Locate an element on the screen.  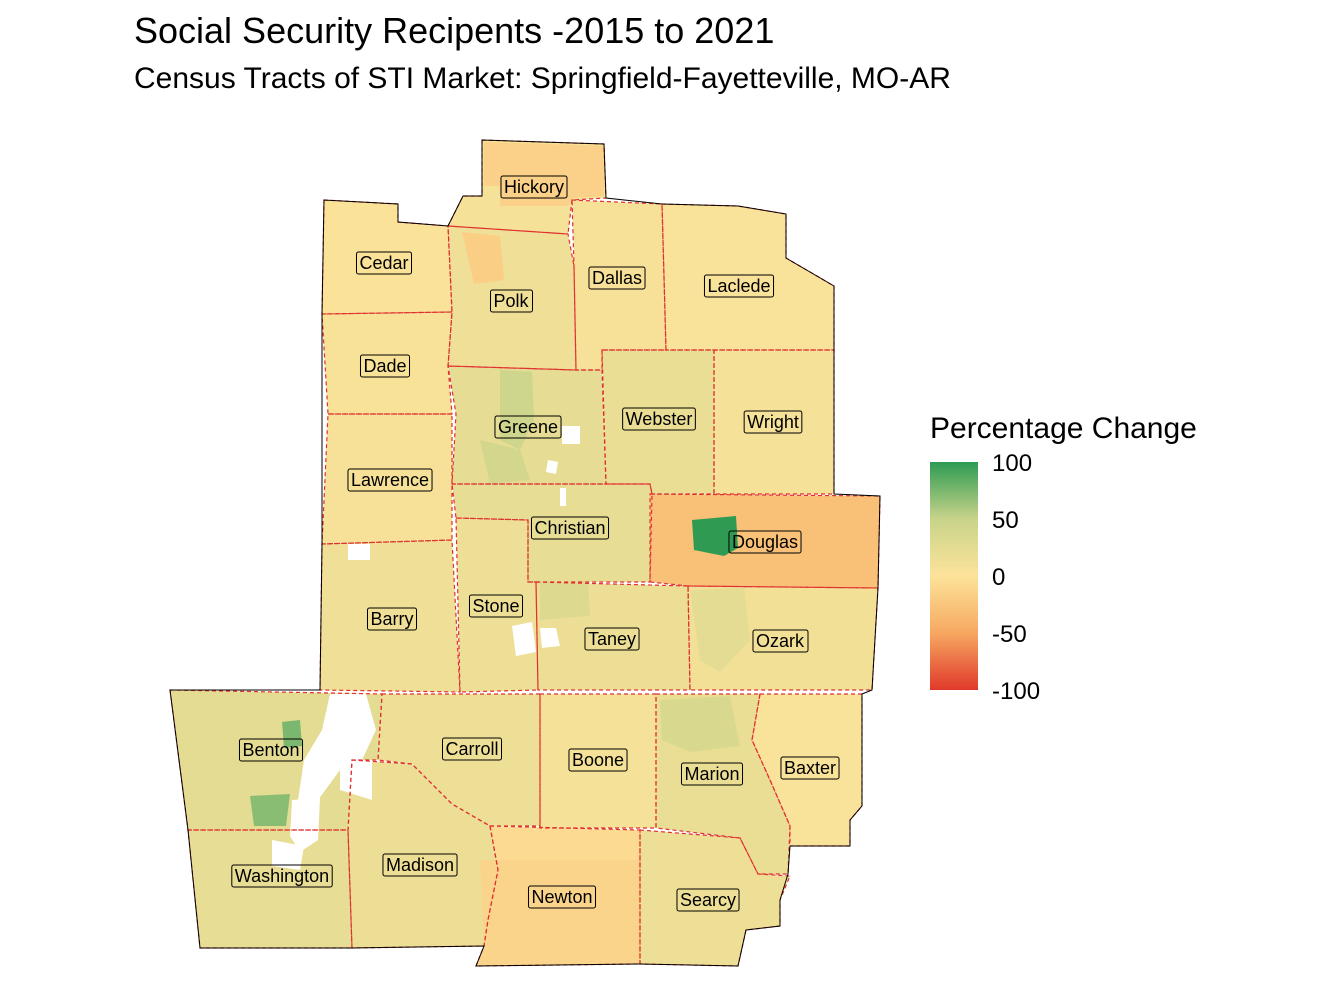
county-border-douglas is located at coordinates (765, 541).